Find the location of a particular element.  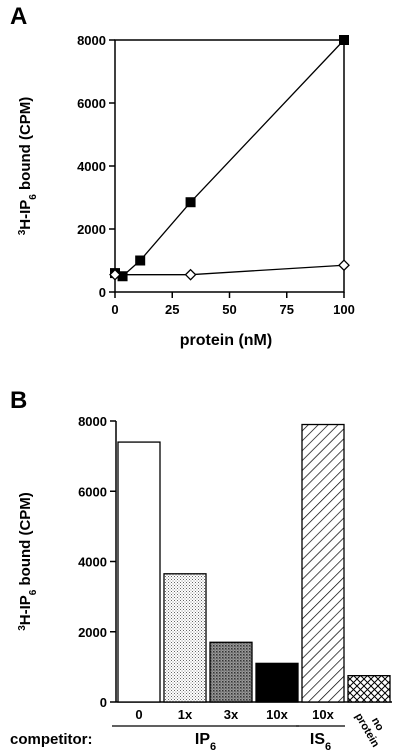

panel-b-letter: B is located at coordinates (18, 400).